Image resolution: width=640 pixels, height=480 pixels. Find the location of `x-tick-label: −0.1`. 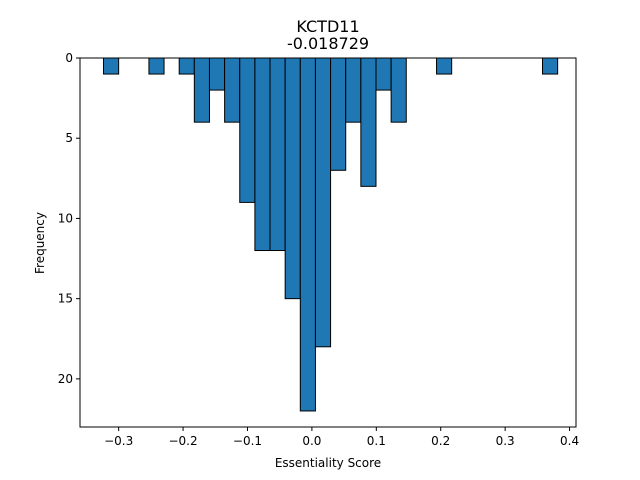

x-tick-label: −0.1 is located at coordinates (247, 441).